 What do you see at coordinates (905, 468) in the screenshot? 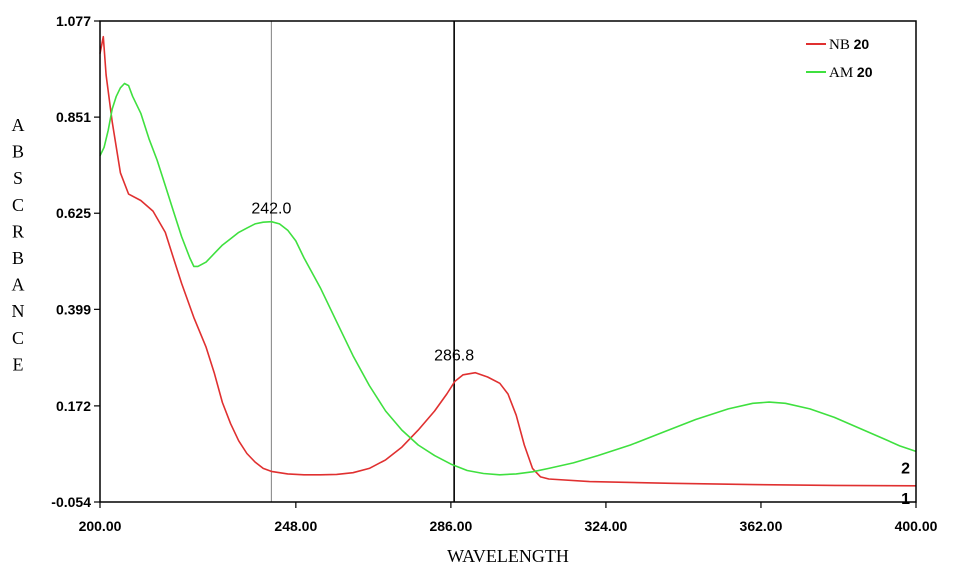
I see `series-end-marker: 2` at bounding box center [905, 468].